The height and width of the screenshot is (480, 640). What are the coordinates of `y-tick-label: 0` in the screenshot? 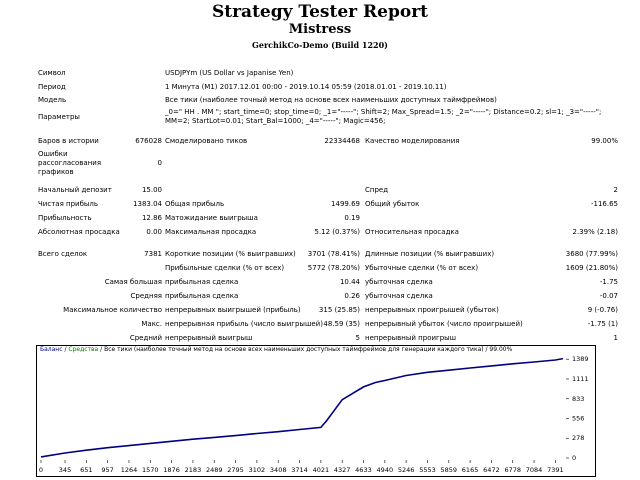 It's located at (574, 458).